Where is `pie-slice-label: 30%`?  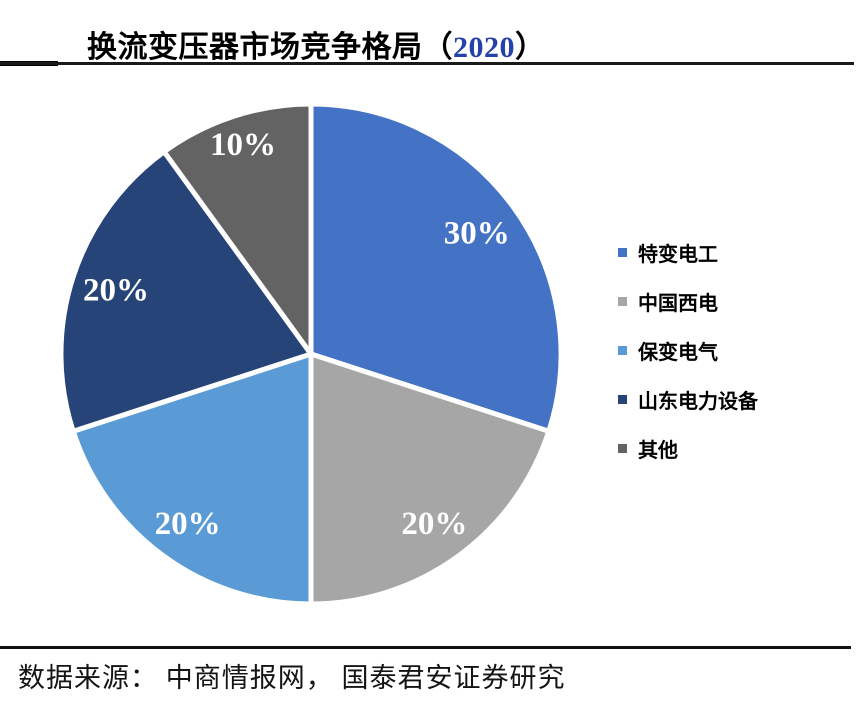
pie-slice-label: 30% is located at coordinates (477, 234).